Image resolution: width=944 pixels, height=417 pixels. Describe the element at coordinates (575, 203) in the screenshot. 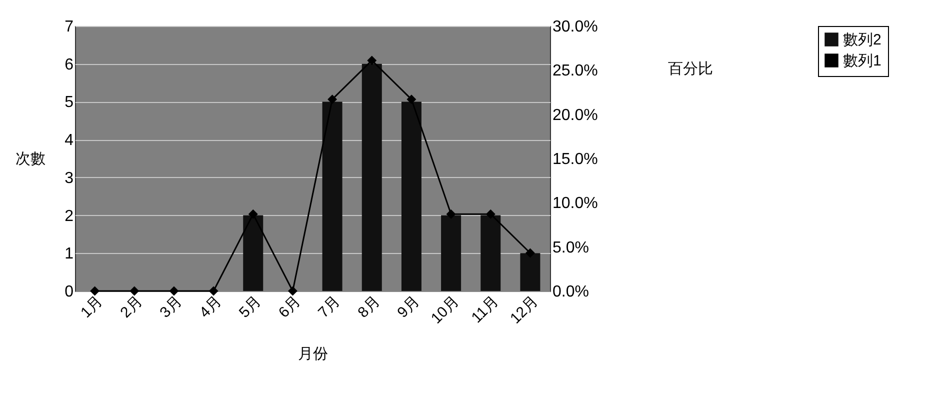

I see `y2-tick-label: 10.0%` at that location.